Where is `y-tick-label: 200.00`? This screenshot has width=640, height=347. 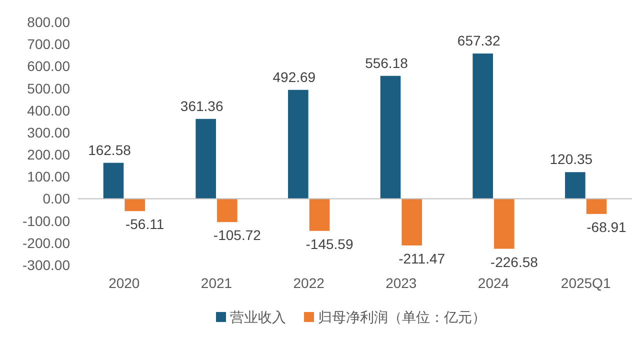
y-tick-label: 200.00 is located at coordinates (48, 154).